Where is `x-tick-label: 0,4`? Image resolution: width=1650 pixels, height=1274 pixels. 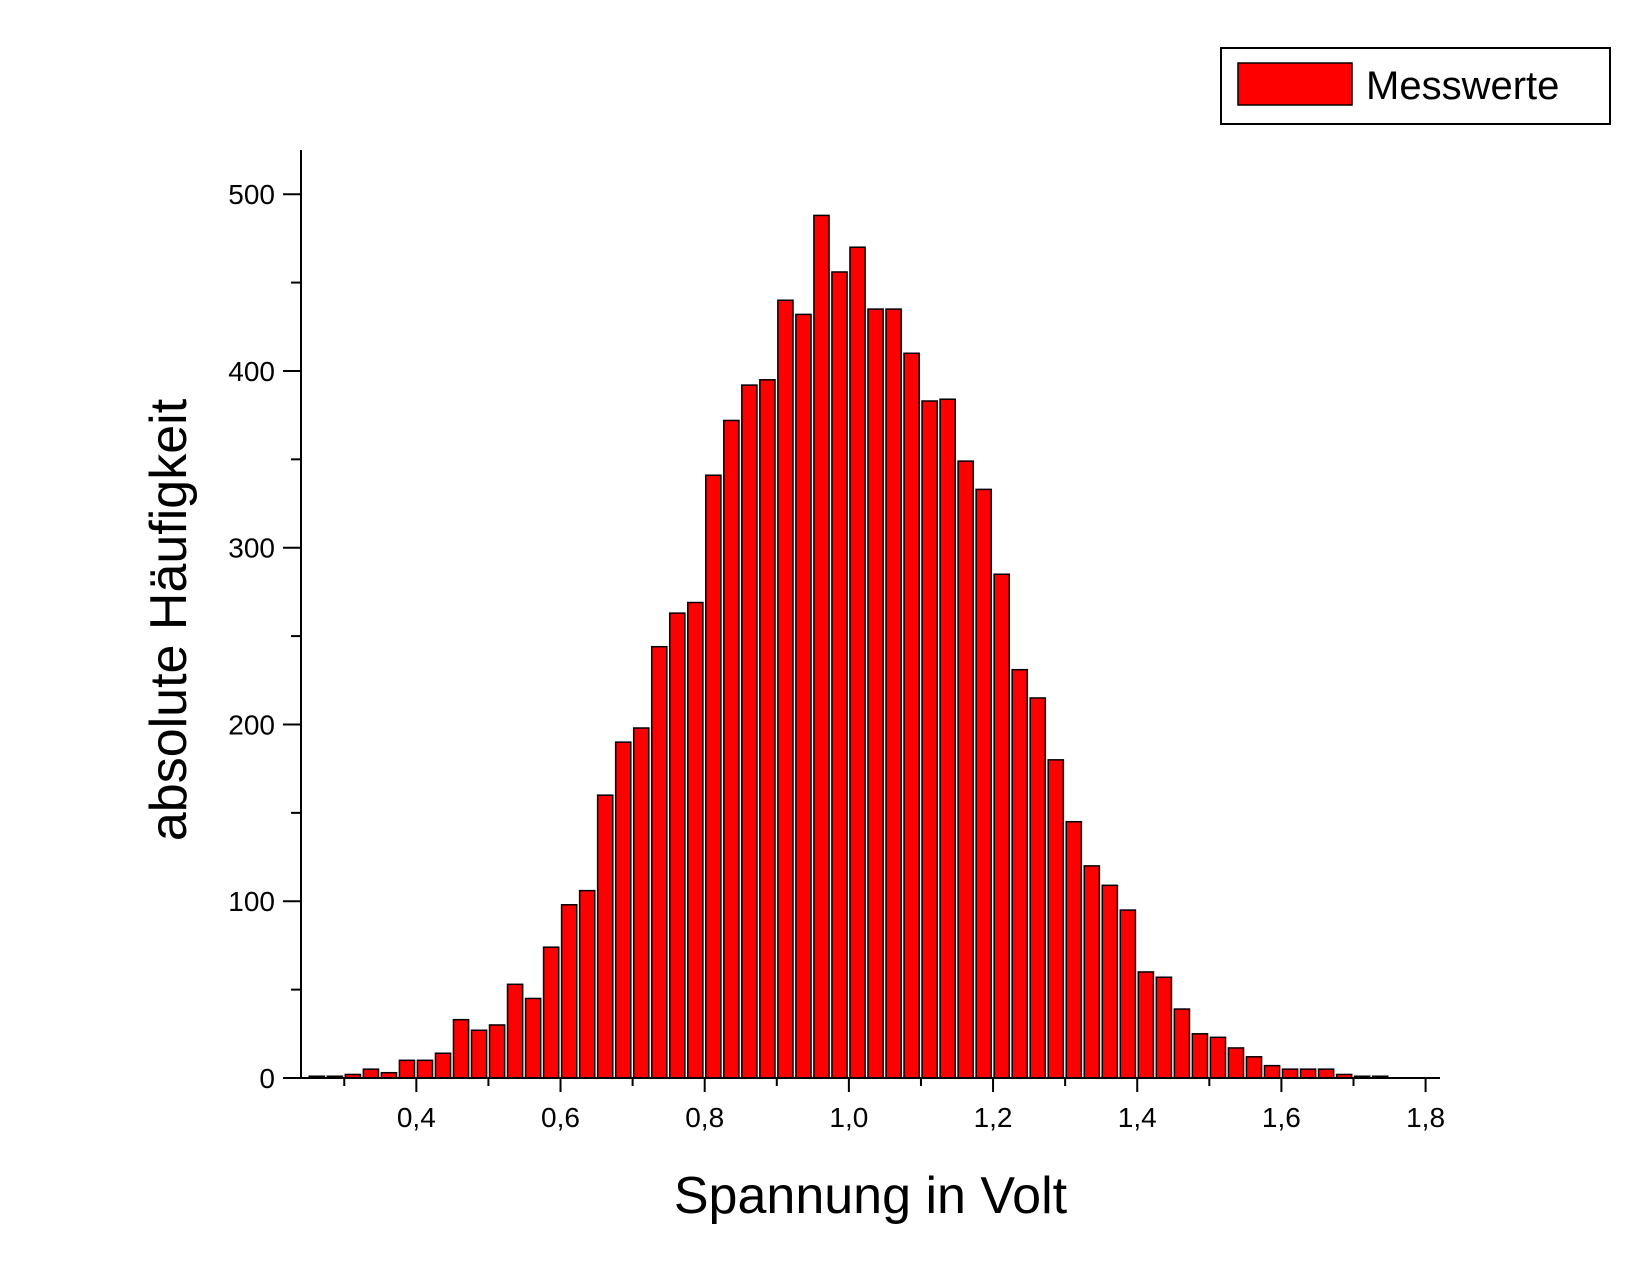
x-tick-label: 0,4 is located at coordinates (416, 1117).